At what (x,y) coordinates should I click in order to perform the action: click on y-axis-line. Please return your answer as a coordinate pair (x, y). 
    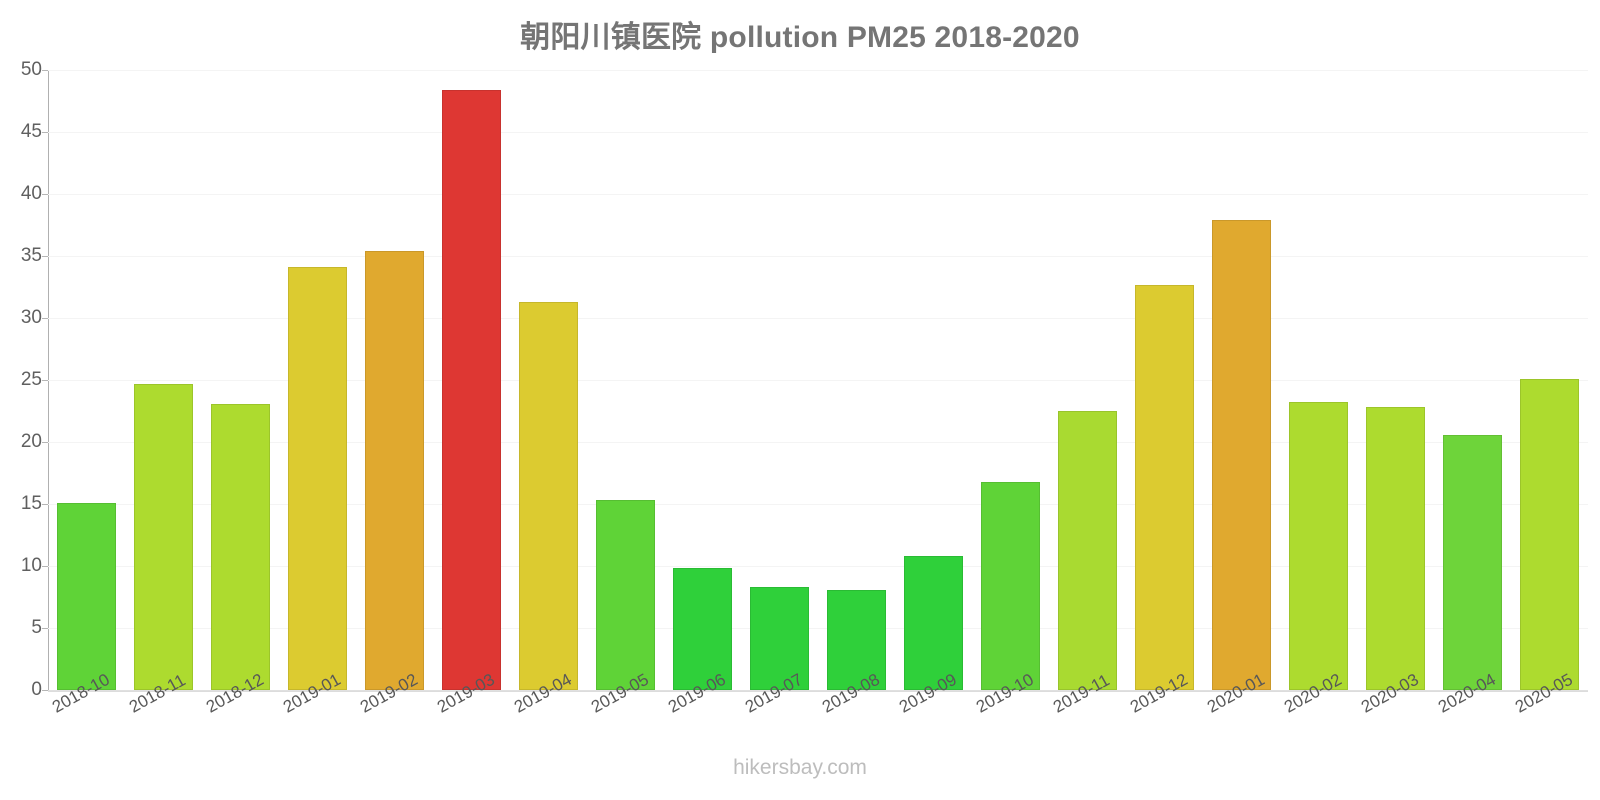
    Looking at the image, I should click on (48, 381).